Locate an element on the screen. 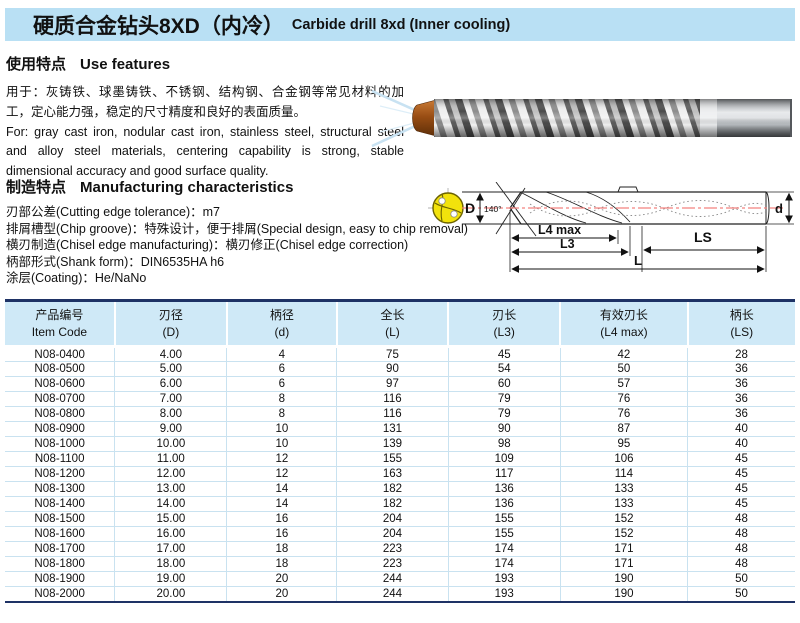  table-row: N08-1800 18.00 18 223 174 171 48 is located at coordinates (400, 564).